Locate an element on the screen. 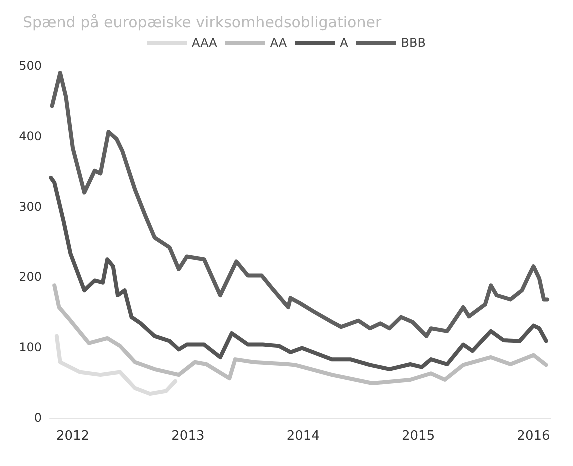 The height and width of the screenshot is (466, 573). y-tick-label: 300 is located at coordinates (30, 207).